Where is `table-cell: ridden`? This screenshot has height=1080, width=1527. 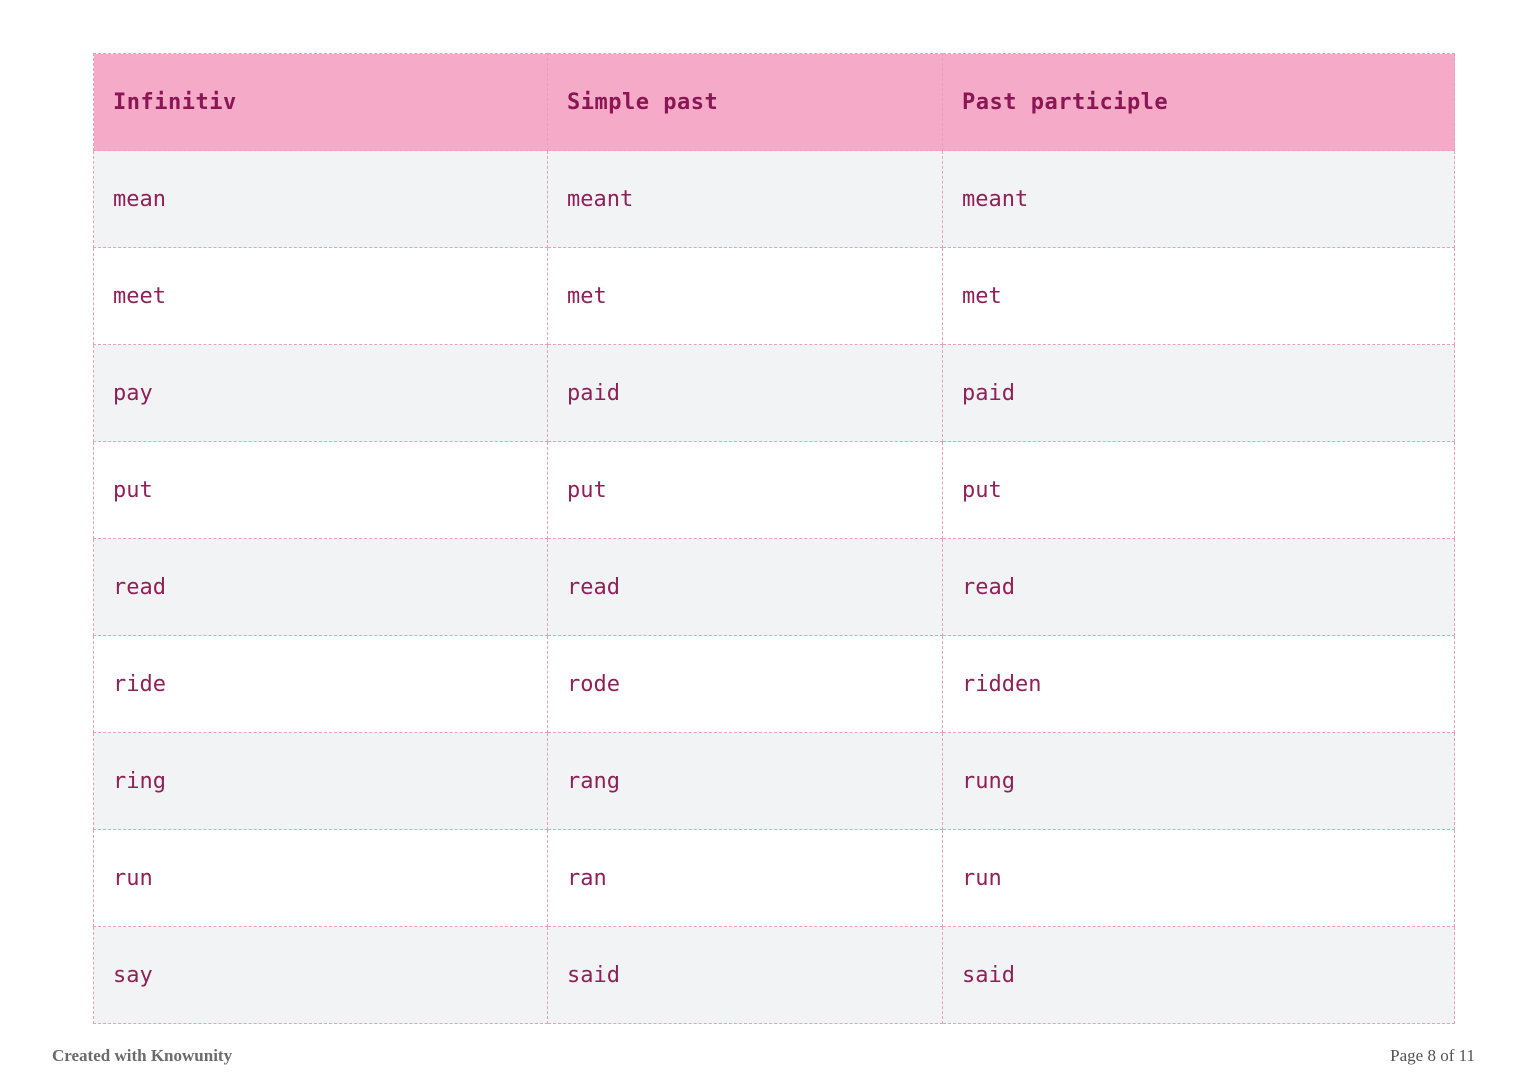
table-cell: ridden is located at coordinates (1198, 684).